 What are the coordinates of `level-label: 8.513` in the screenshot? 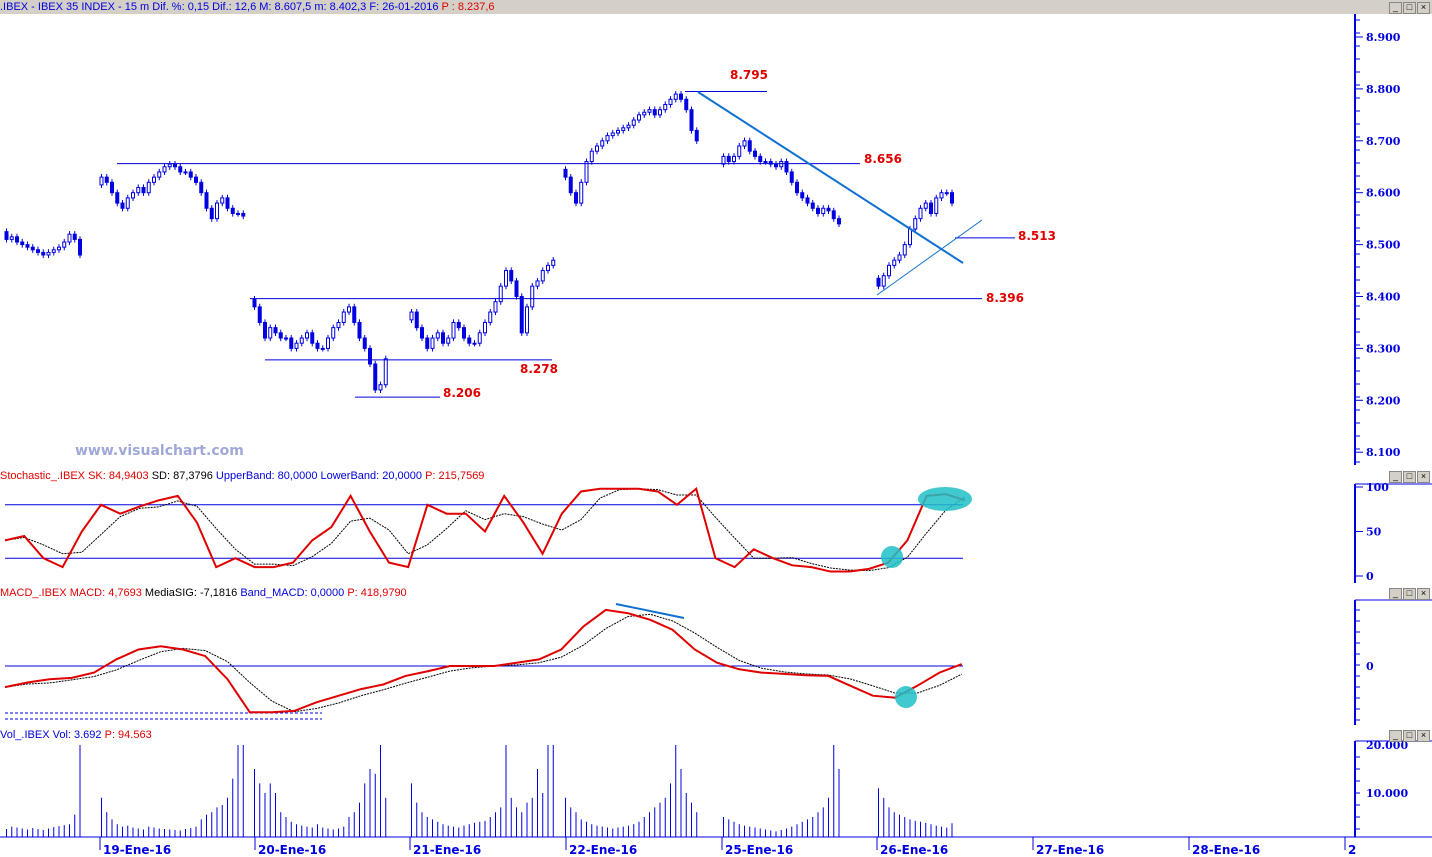 It's located at (1037, 236).